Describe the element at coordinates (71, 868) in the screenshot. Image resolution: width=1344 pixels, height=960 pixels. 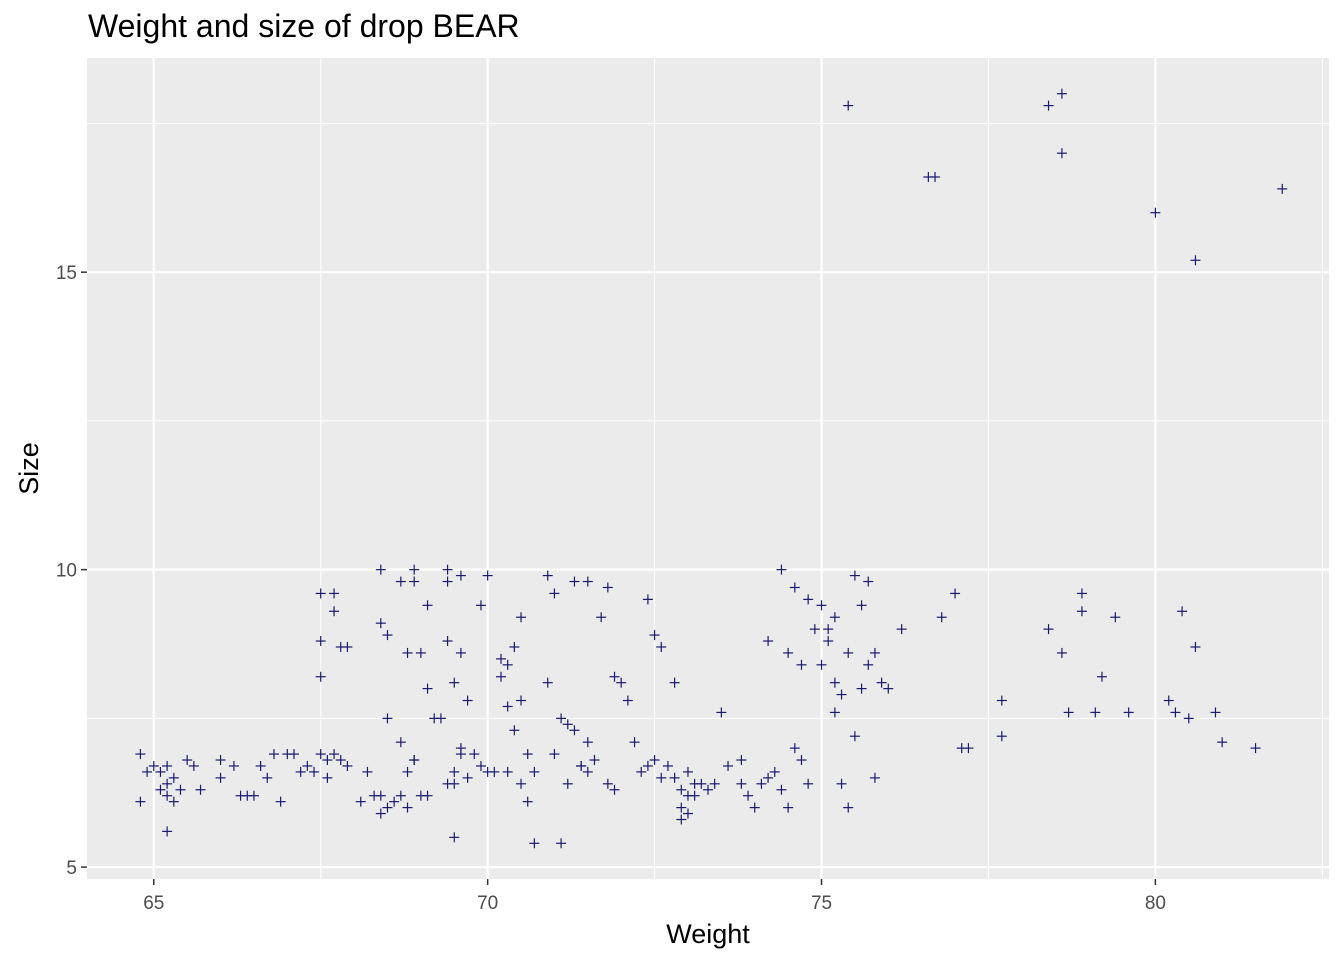
I see `y-tick-label: 5` at that location.